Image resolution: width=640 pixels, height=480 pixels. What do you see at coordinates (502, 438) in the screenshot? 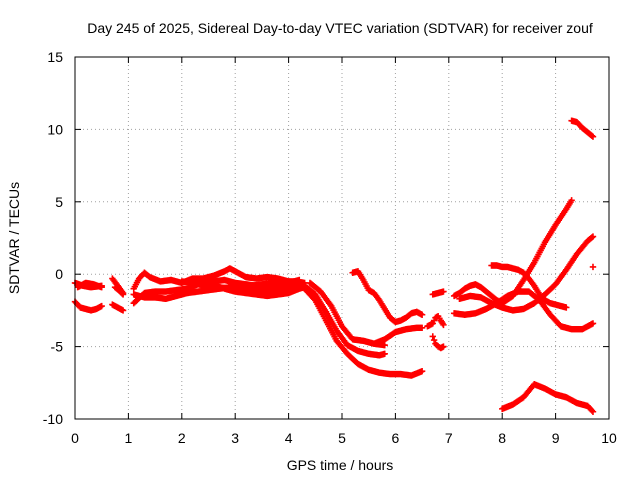
I see `x-tick-label: 8` at bounding box center [502, 438].